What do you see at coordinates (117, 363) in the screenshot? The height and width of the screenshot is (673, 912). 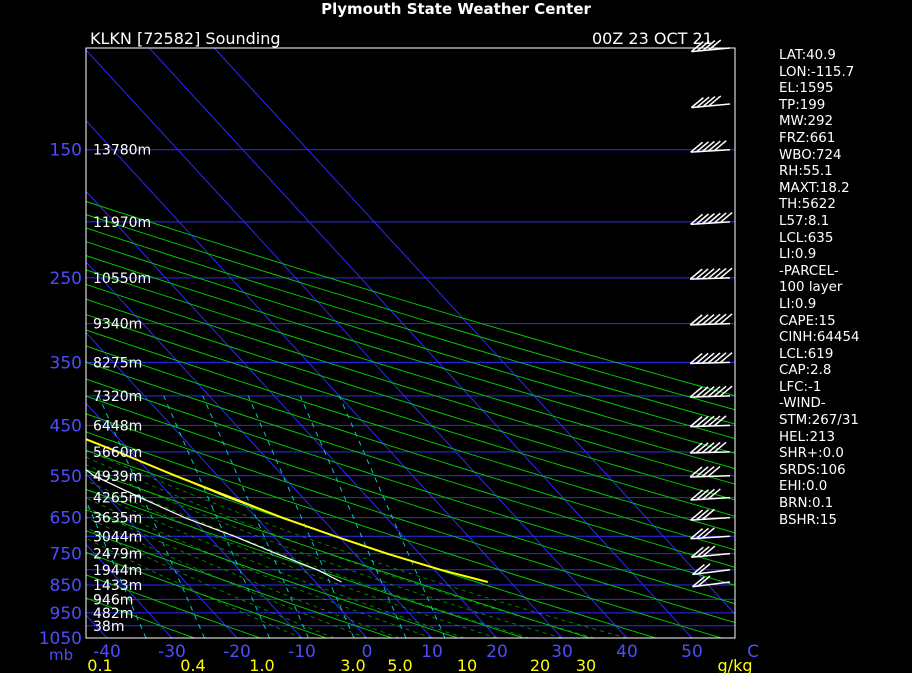 I see `height-label: 8275m` at bounding box center [117, 363].